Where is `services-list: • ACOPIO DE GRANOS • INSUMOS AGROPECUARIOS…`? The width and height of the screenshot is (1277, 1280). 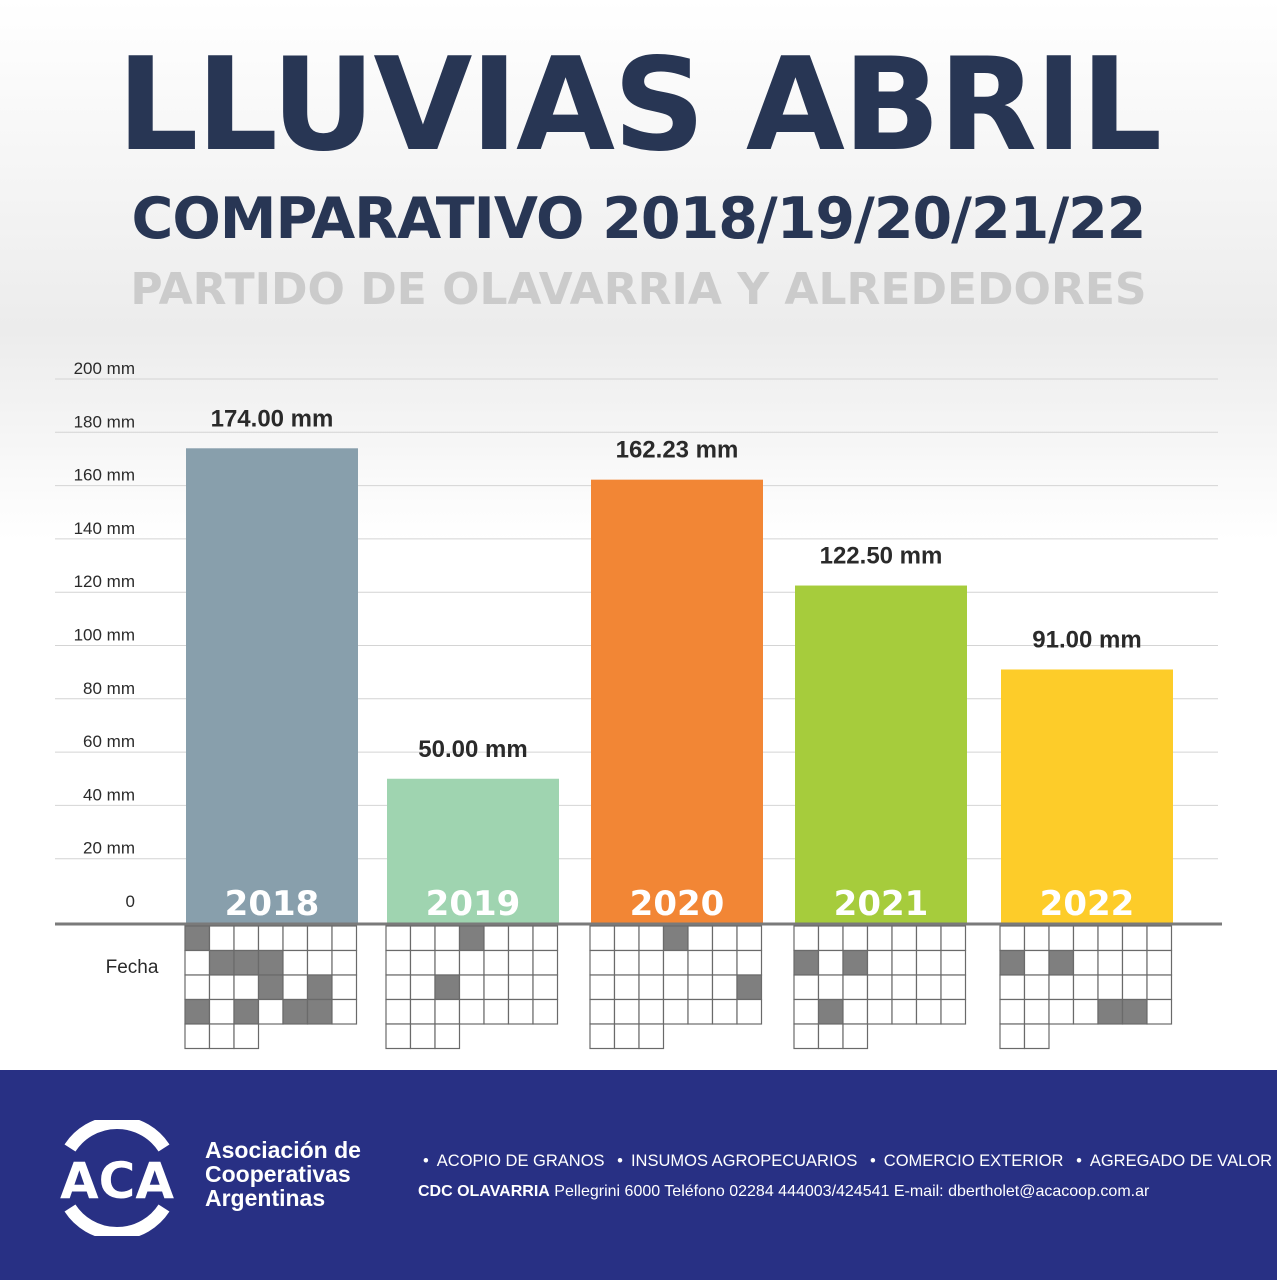
services-list: • ACOPIO DE GRANOS • INSUMOS AGROPECUARIOS… is located at coordinates (847, 1161).